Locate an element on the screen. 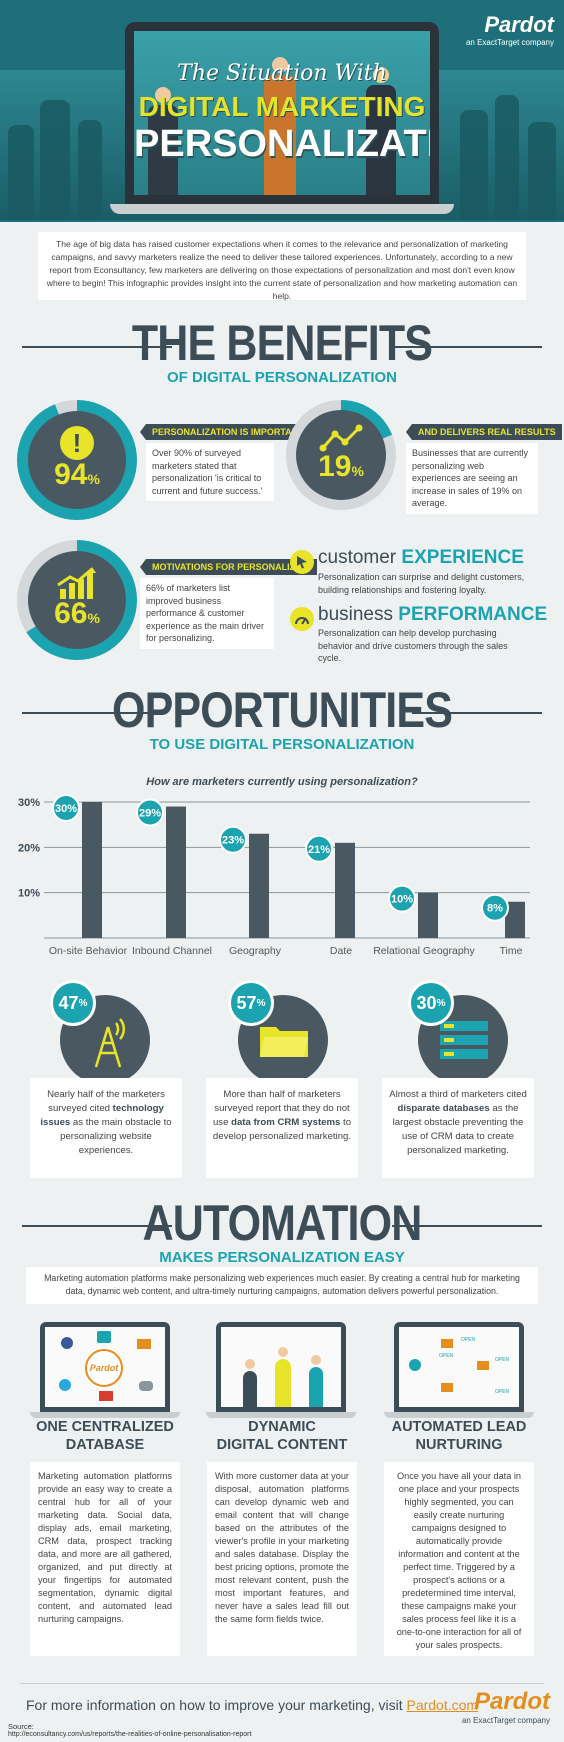 This screenshot has height=1742, width=564. stat-94-value: 94 is located at coordinates (71, 474).